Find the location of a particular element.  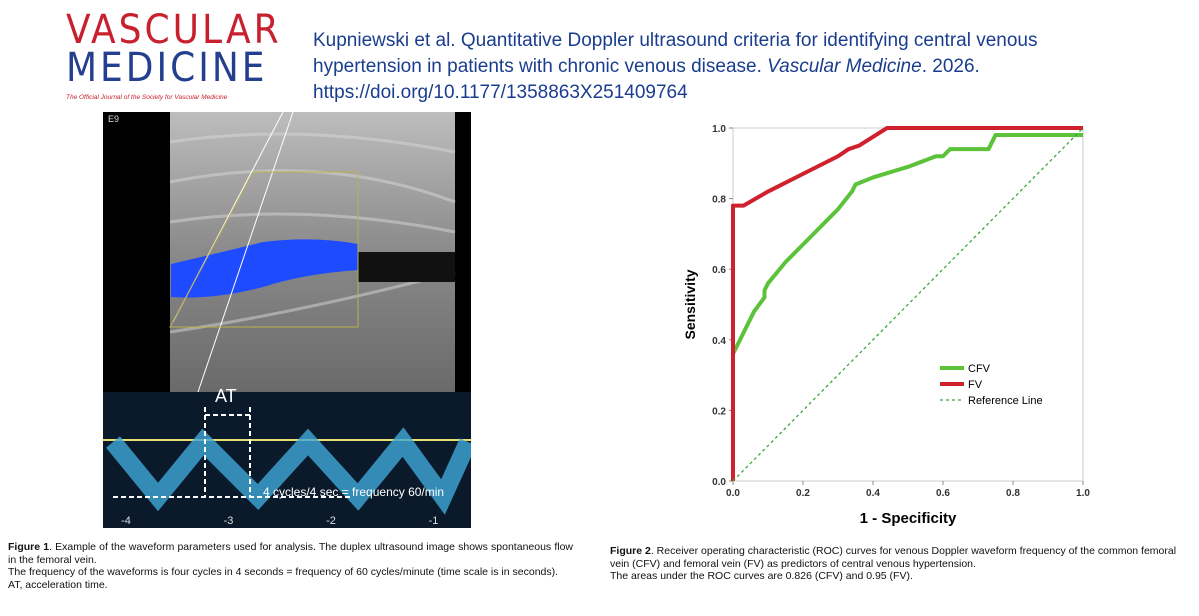

x-tick-label: 0.2 is located at coordinates (803, 493).